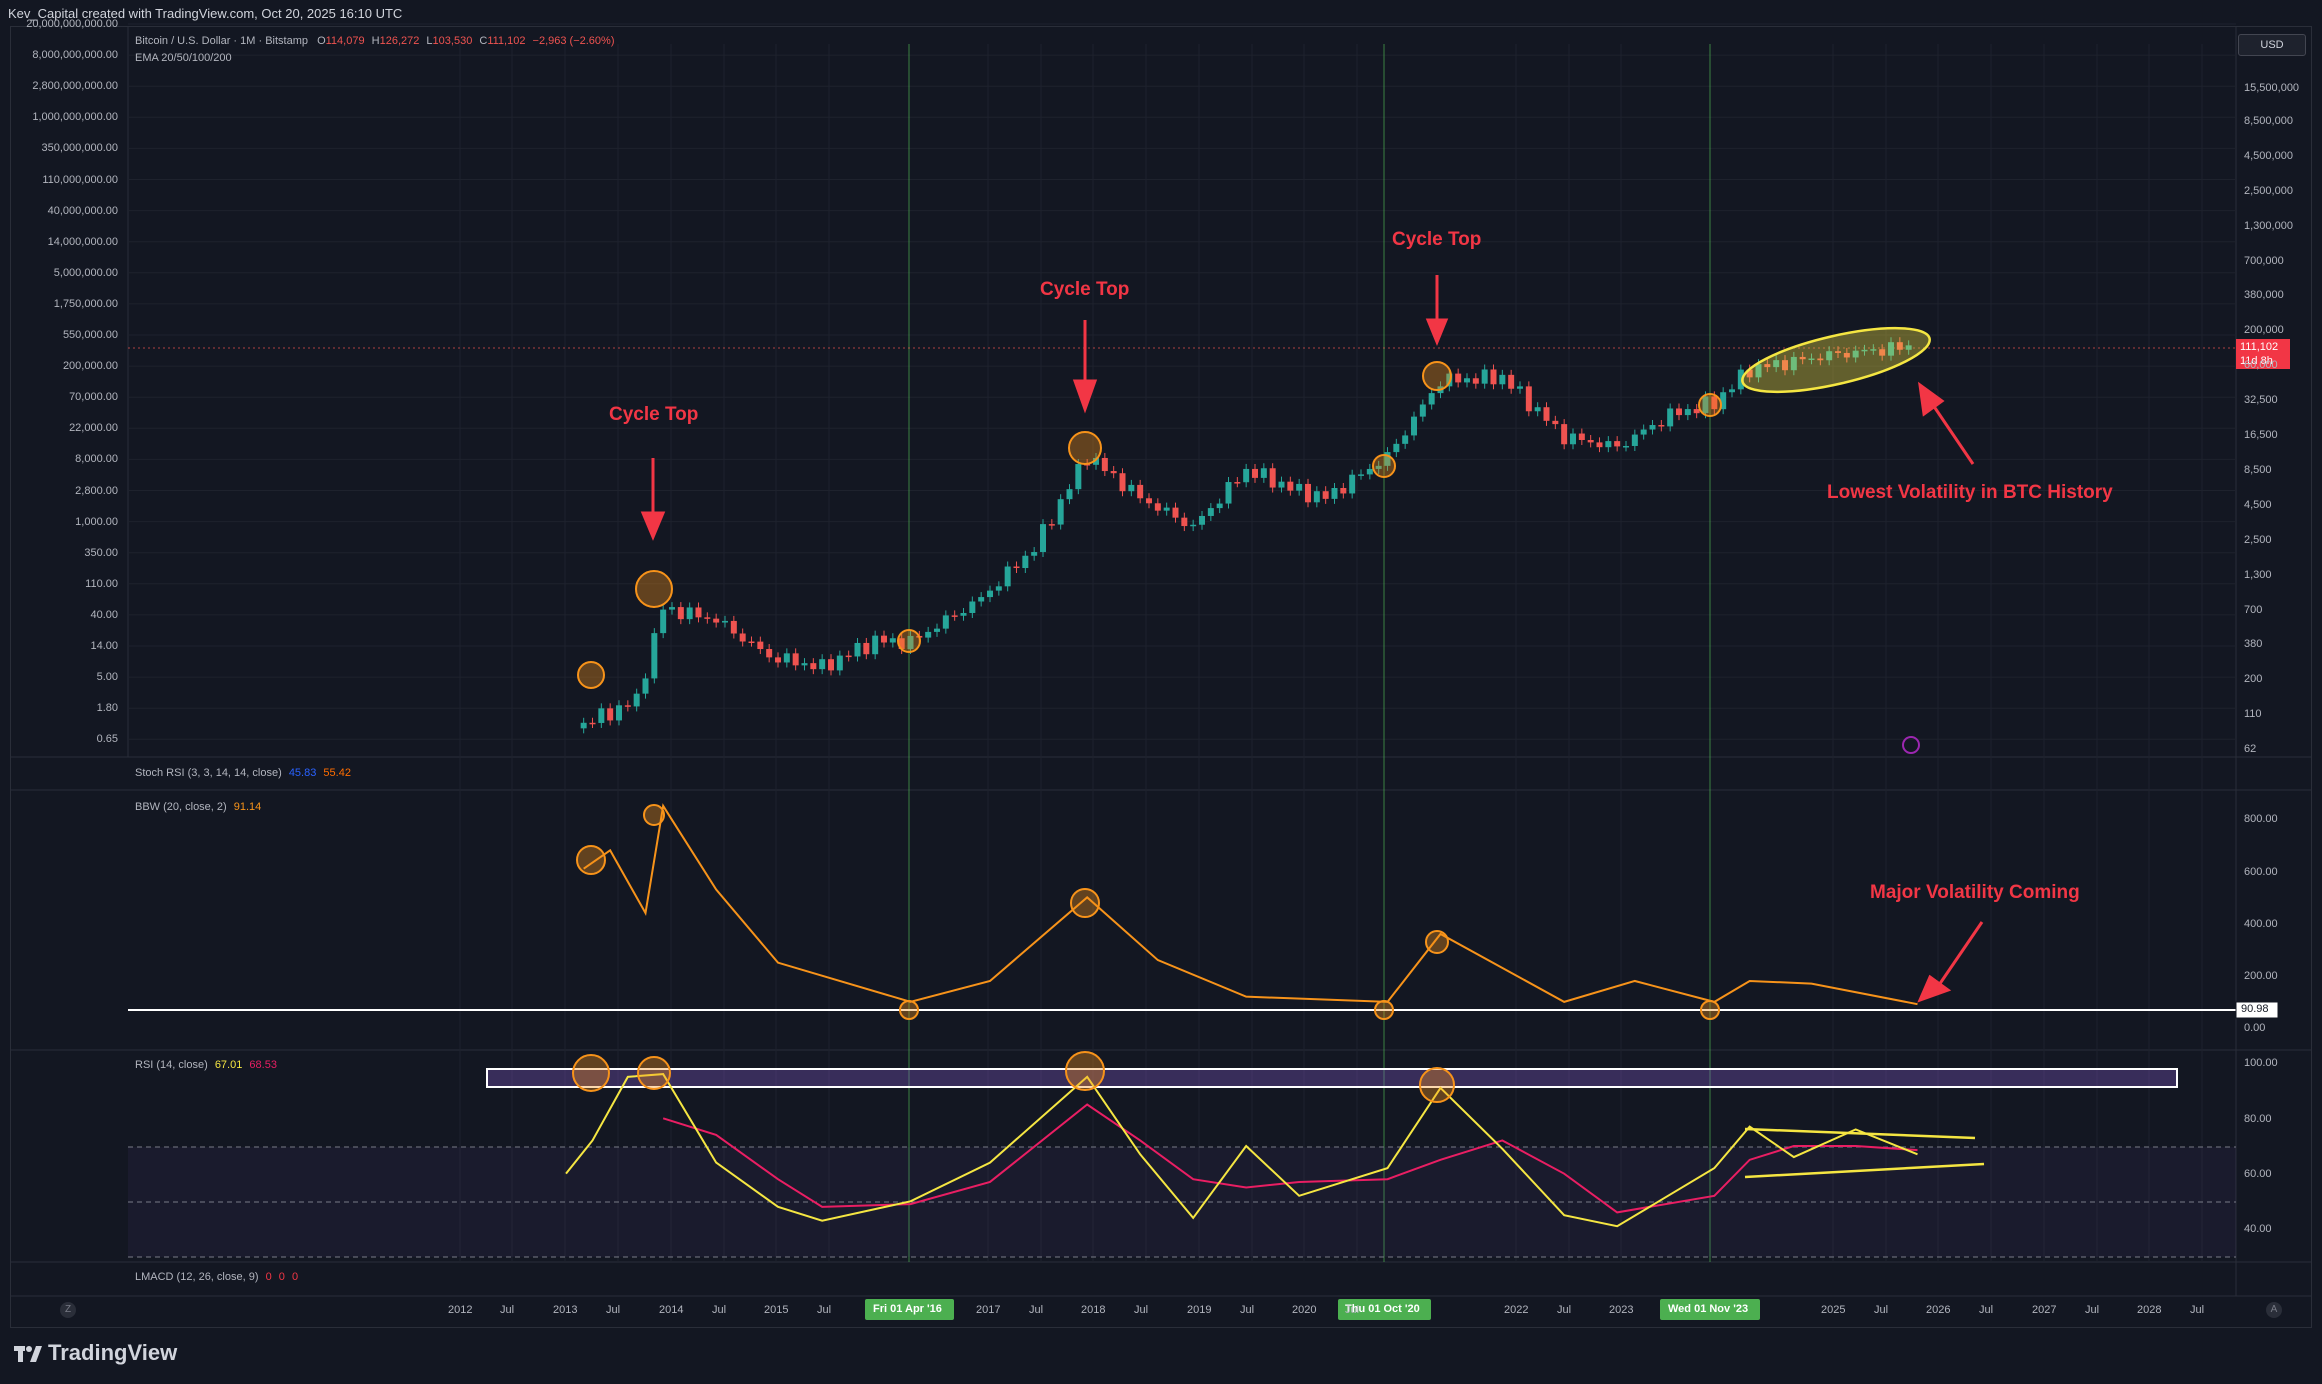 The height and width of the screenshot is (1384, 2322). Describe the element at coordinates (107, 677) in the screenshot. I see `left-axis-tick: 5.00` at that location.